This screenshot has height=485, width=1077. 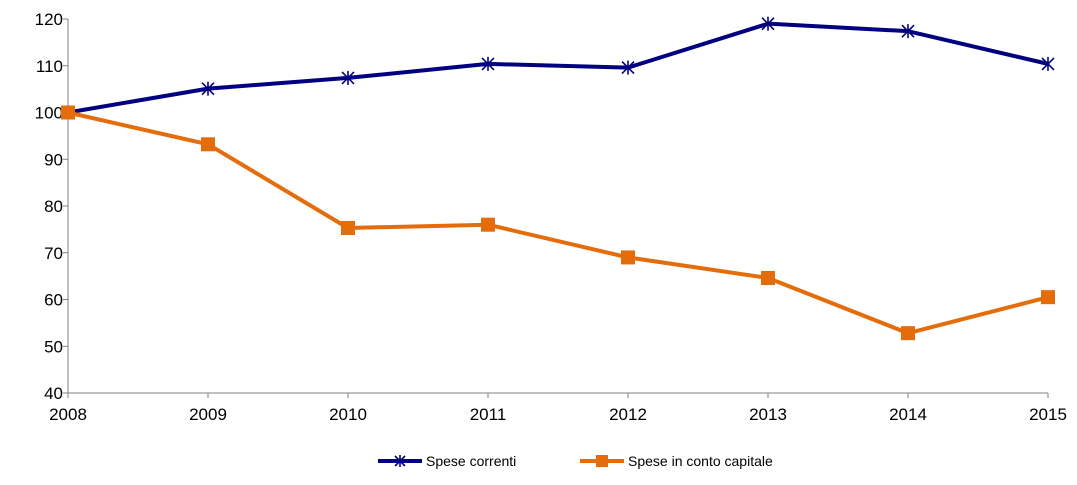 I want to click on x-tick-label: 2011, so click(x=488, y=414).